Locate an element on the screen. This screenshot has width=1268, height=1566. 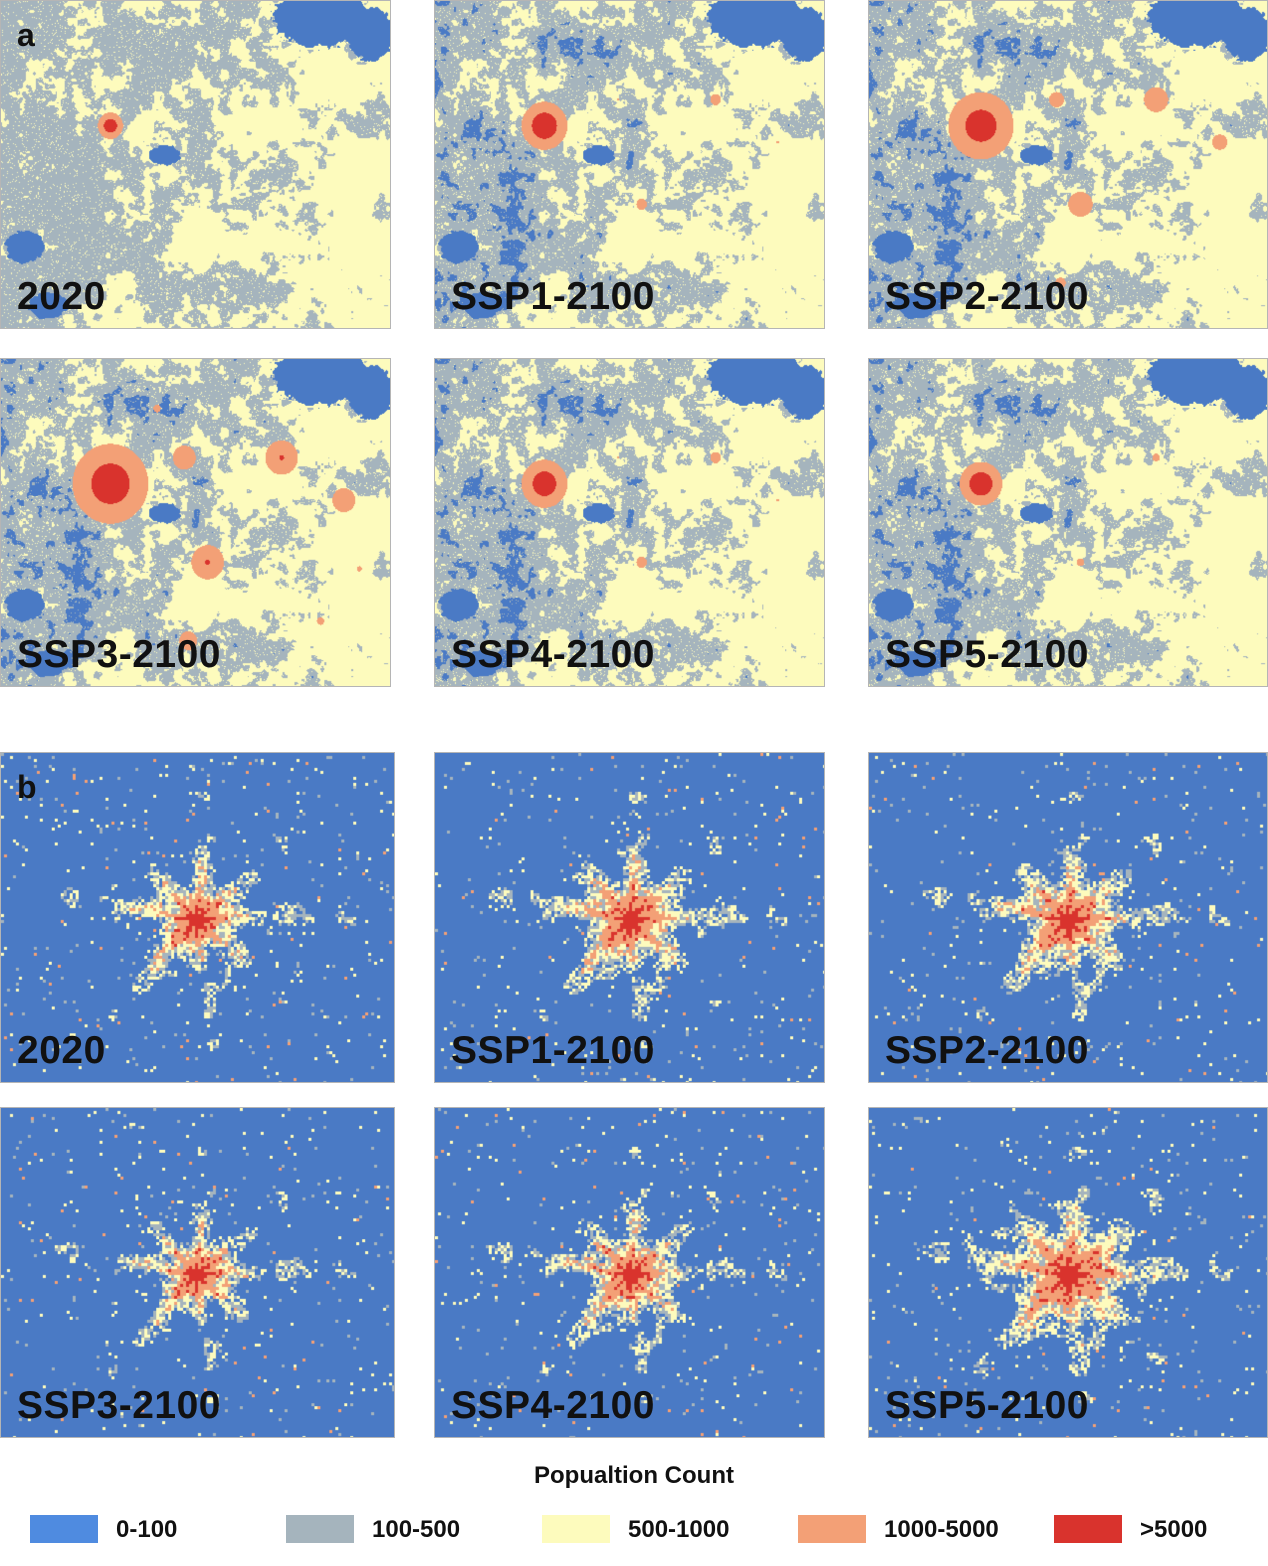
section-letter-b: b is located at coordinates (27, 787).